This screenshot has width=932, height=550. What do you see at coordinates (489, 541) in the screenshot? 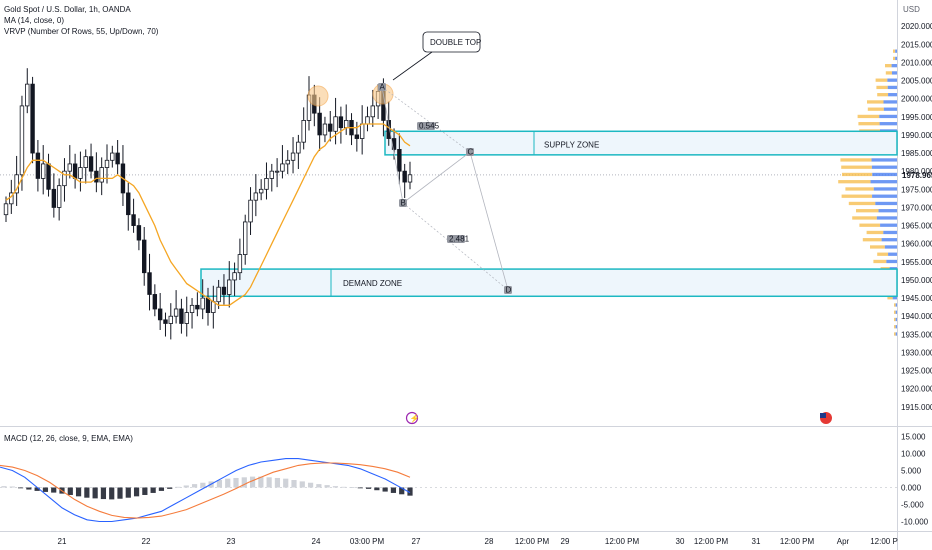
I see `time-tick-label: 28` at bounding box center [489, 541].